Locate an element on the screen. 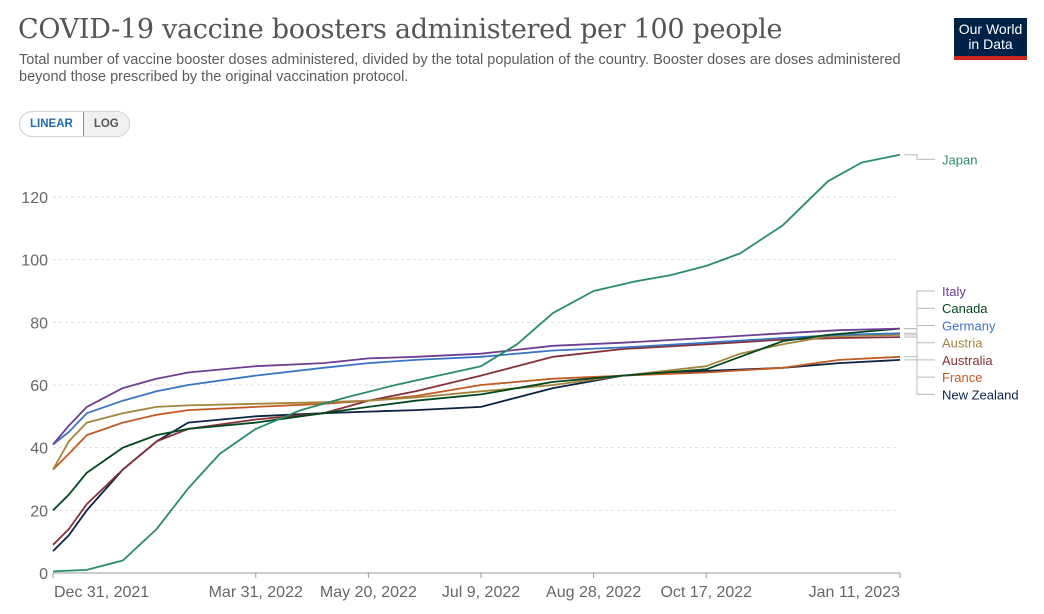 This screenshot has width=1044, height=614. x-tick-label: Aug 28, 2022 is located at coordinates (593, 592).